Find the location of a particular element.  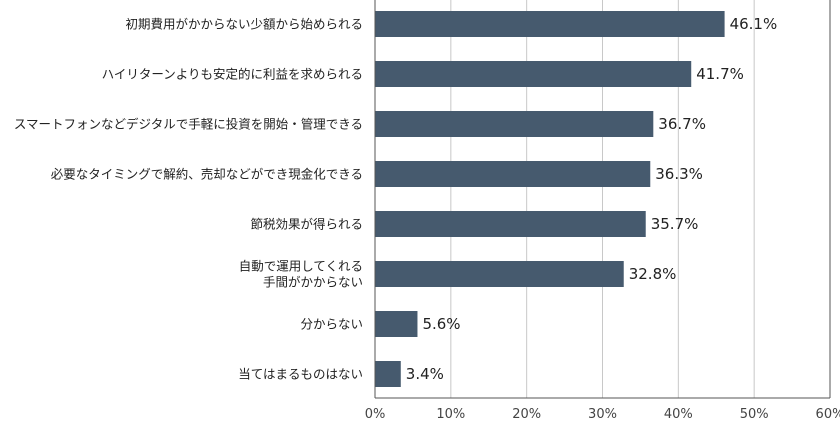

x-tick-label: 50% is located at coordinates (754, 414).